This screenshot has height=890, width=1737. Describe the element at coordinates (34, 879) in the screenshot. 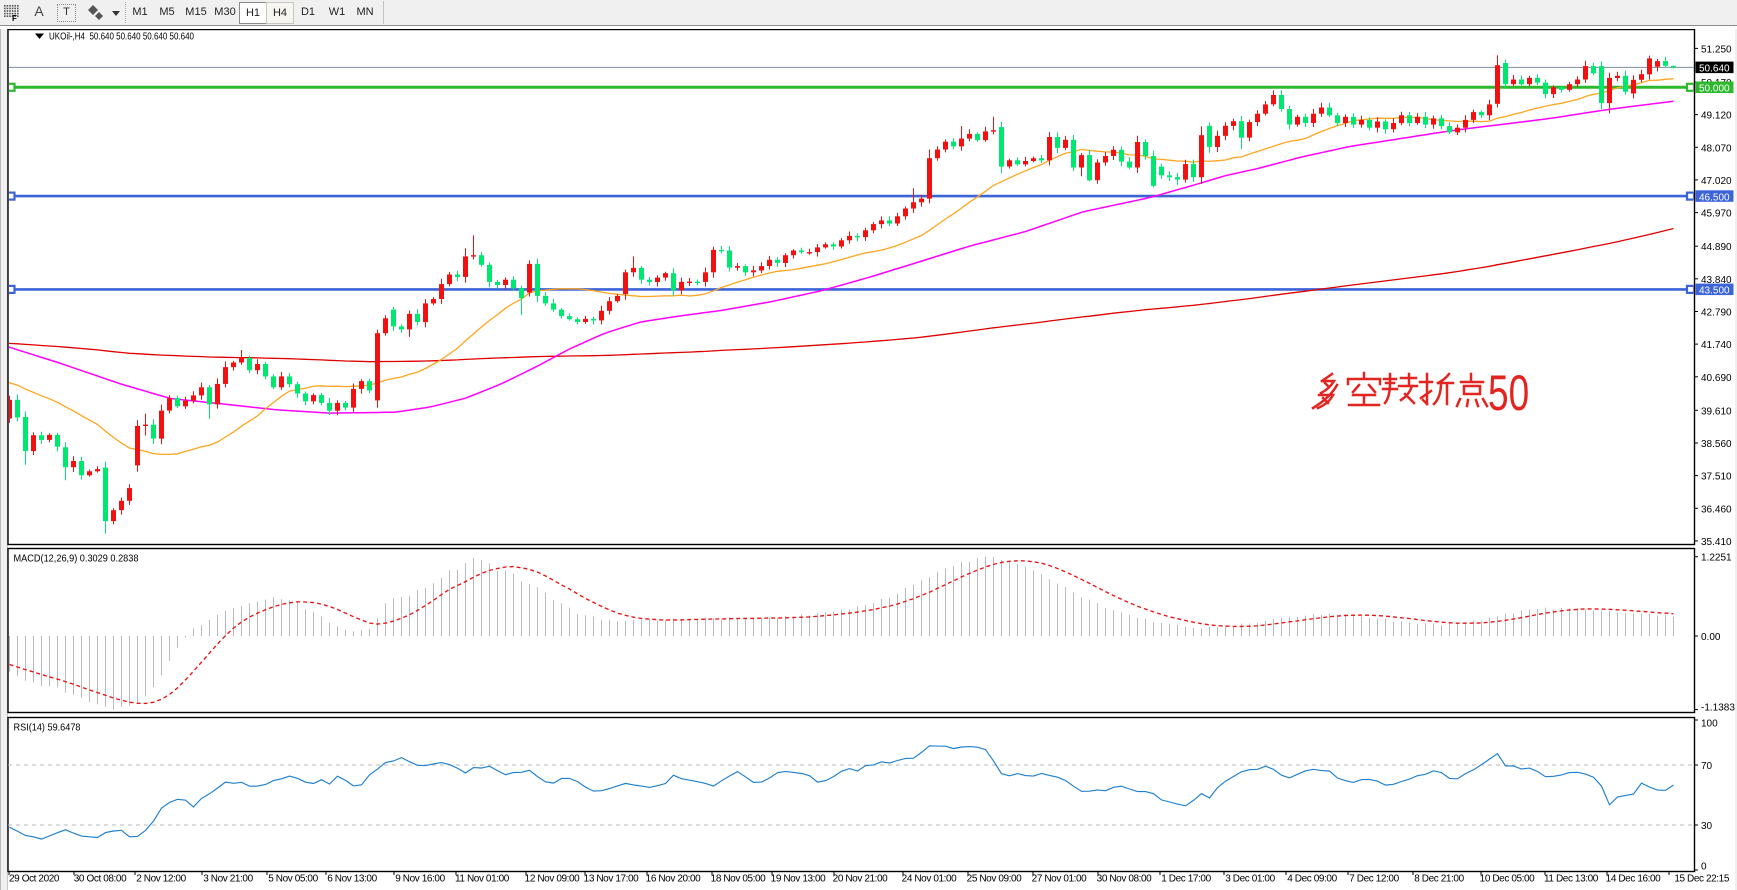

I see `svg-text: 29 Oct 2020` at that location.